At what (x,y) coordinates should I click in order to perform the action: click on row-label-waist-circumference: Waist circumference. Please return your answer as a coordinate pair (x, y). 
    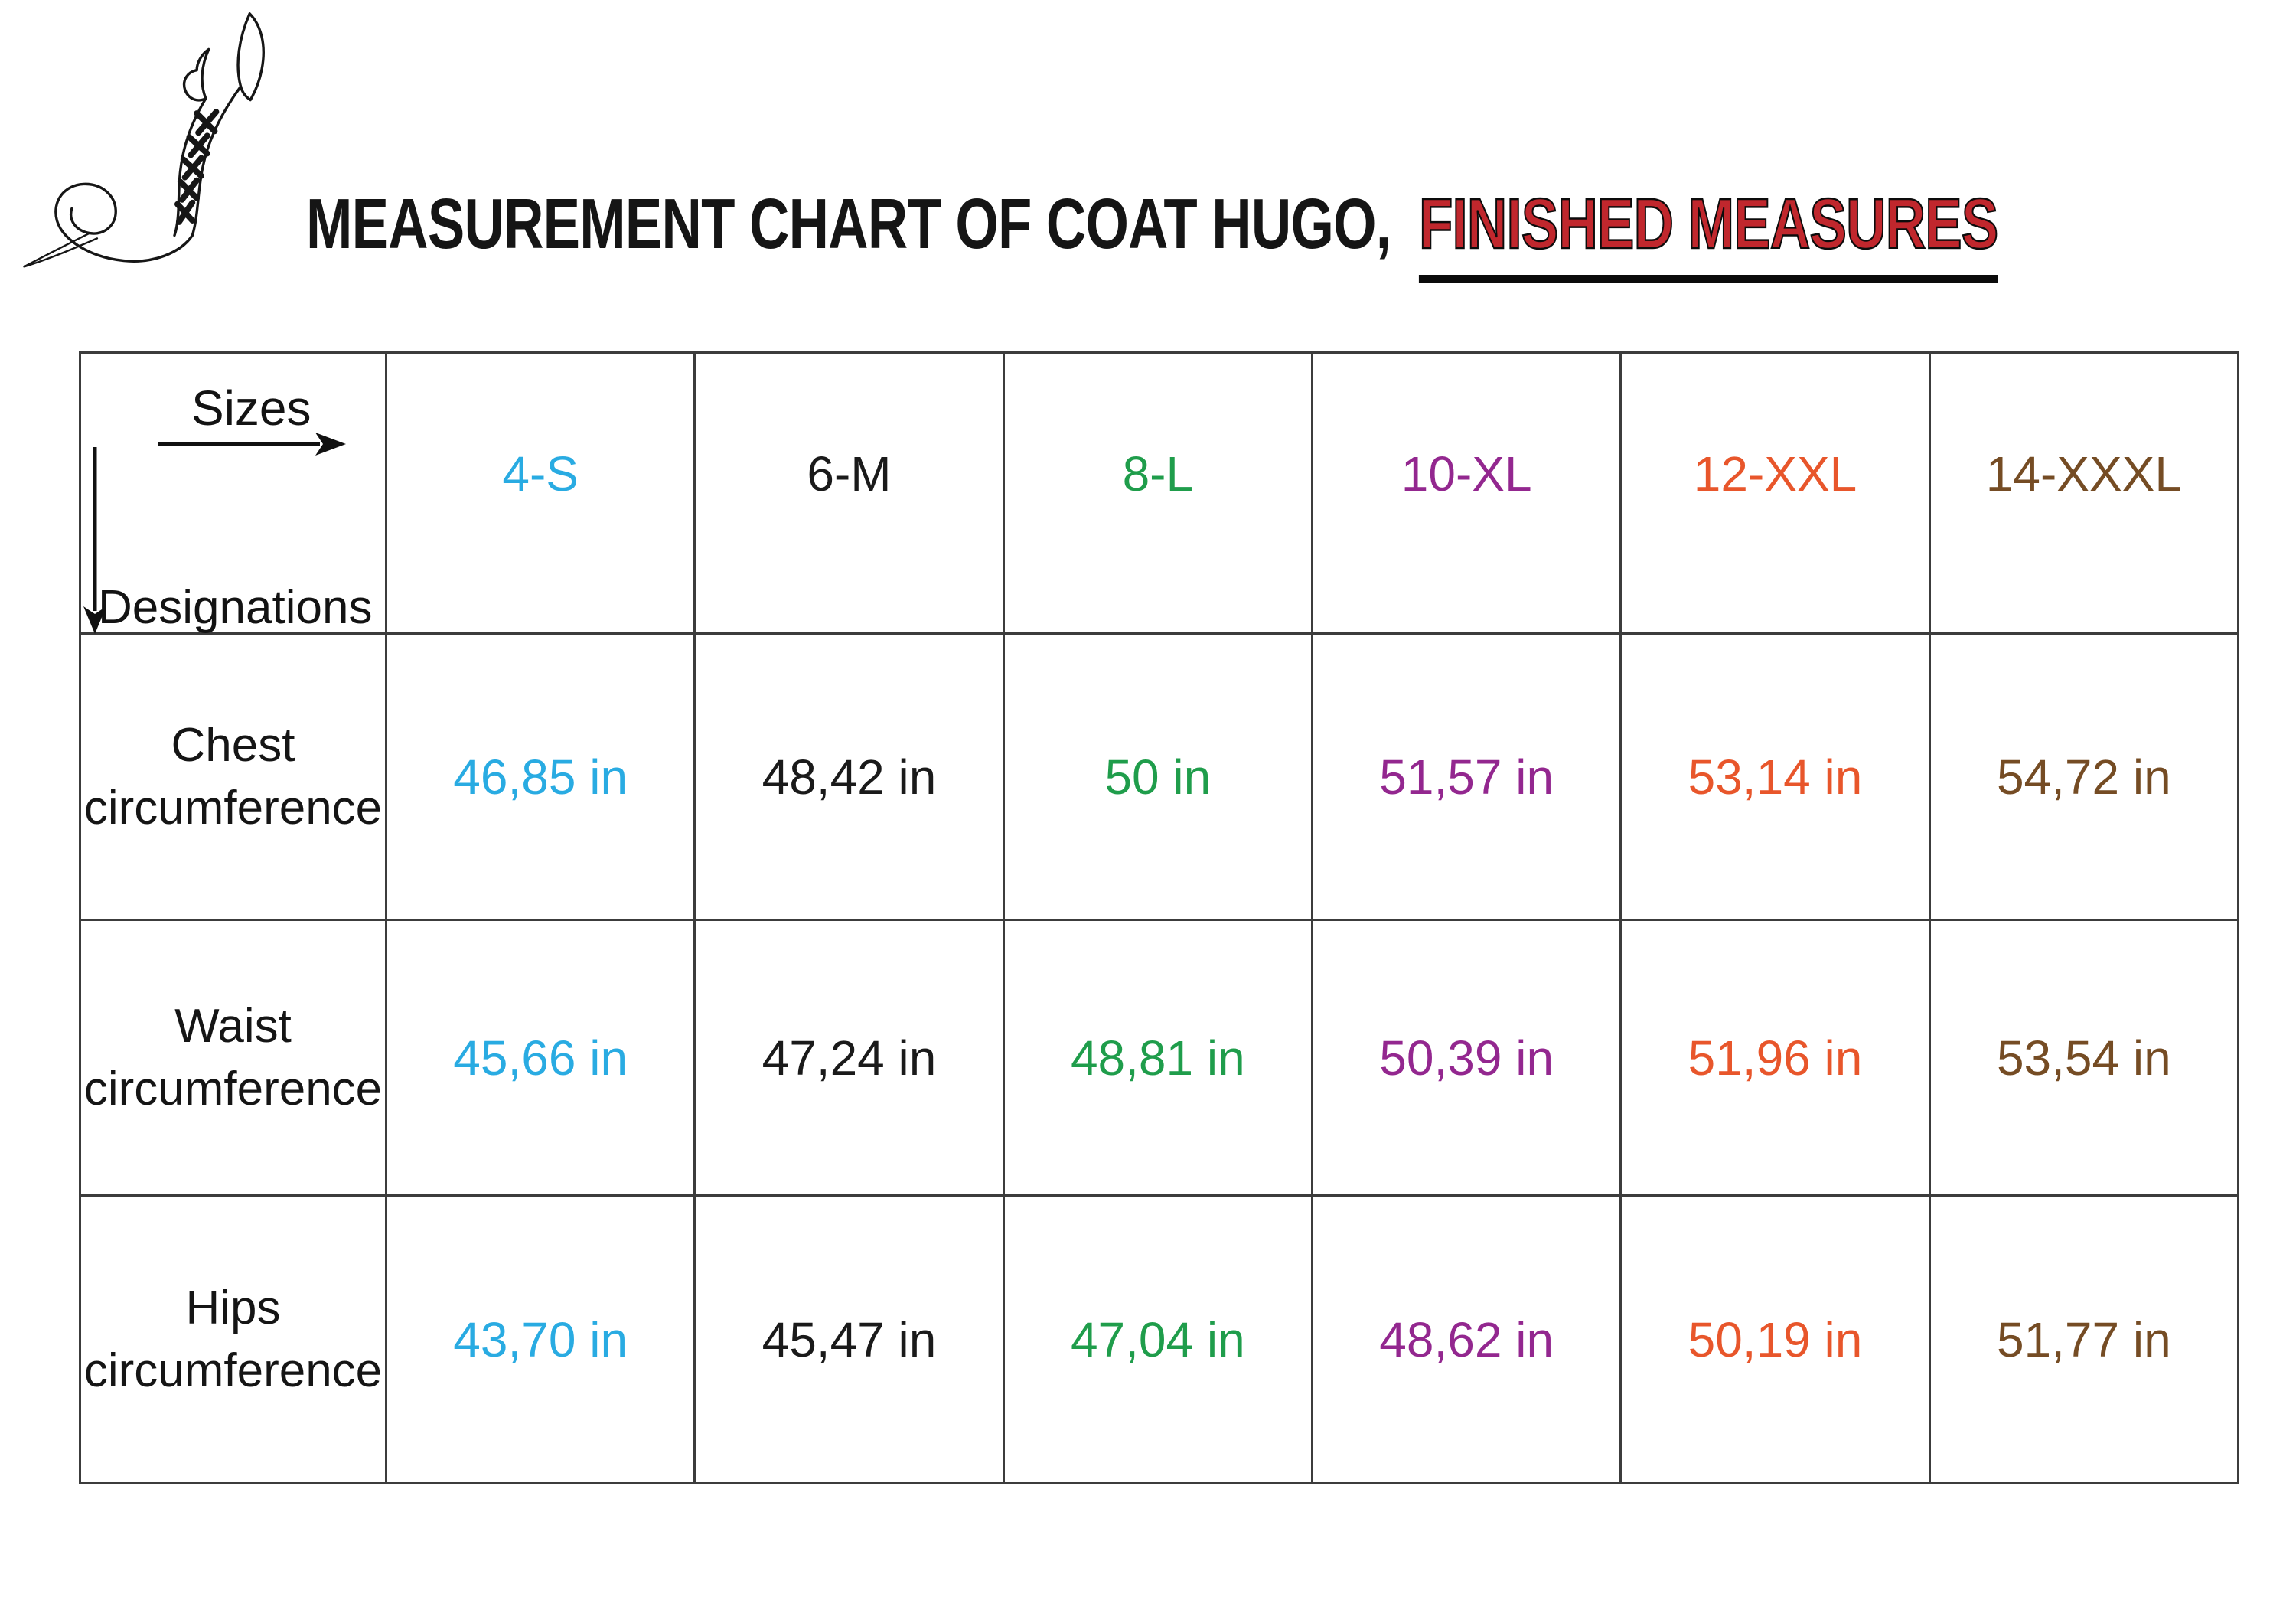
    Looking at the image, I should click on (234, 1059).